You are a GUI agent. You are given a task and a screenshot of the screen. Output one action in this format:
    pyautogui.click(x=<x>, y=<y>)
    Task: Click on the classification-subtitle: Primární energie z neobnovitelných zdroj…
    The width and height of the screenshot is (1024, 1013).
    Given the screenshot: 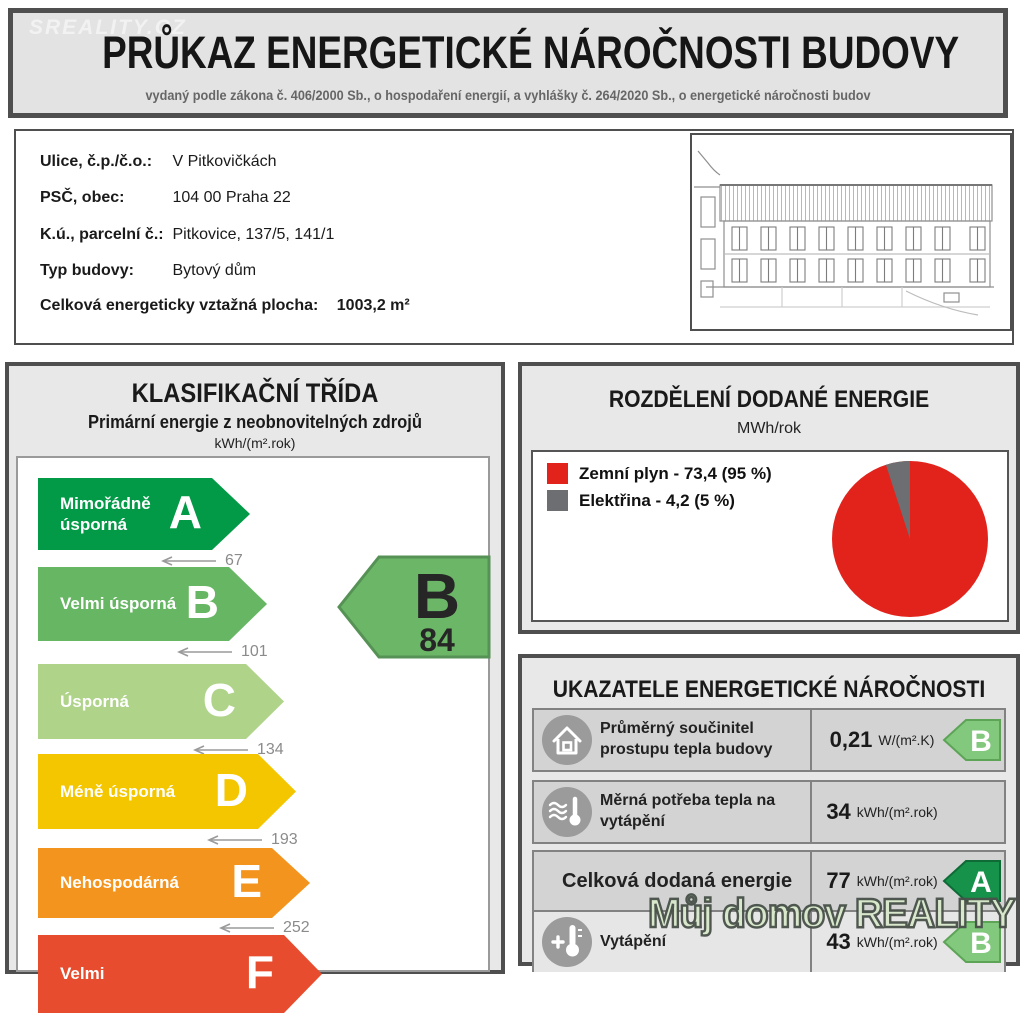 What is the action you would take?
    pyautogui.click(x=255, y=422)
    